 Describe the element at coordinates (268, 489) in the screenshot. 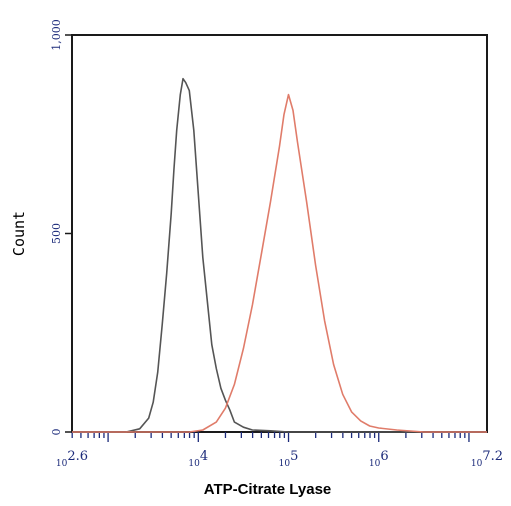

I see `x-axis-label: ATP-Citrate Lyase` at that location.